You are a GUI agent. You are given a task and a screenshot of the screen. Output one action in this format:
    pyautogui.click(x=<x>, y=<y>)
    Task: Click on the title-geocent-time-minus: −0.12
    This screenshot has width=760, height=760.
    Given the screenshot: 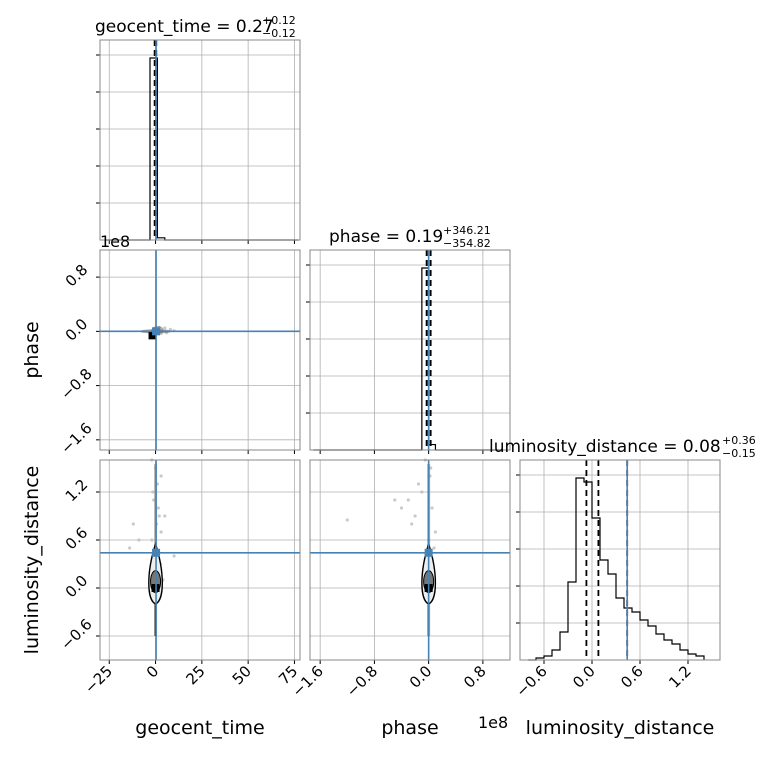 What is the action you would take?
    pyautogui.click(x=279, y=33)
    